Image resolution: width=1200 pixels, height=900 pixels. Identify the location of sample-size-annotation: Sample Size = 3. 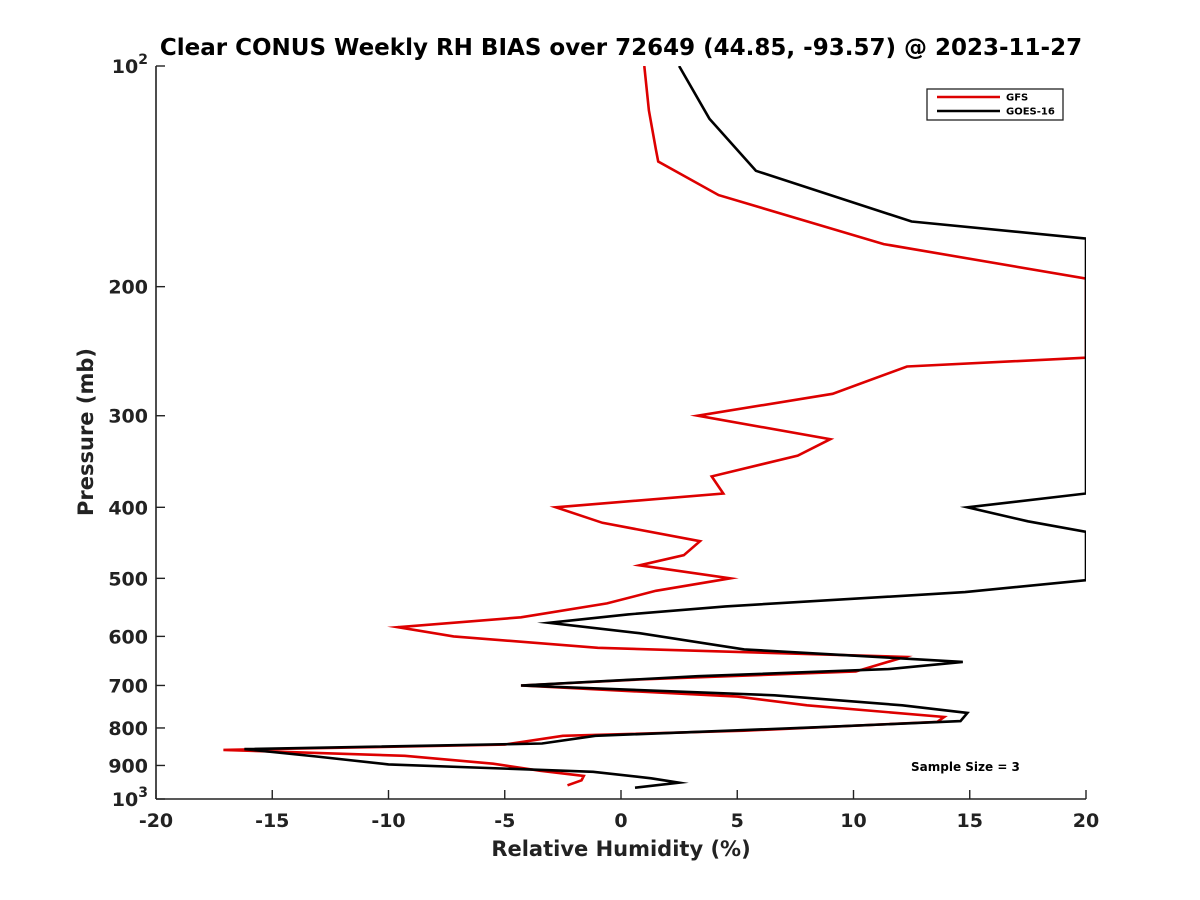
(965, 767).